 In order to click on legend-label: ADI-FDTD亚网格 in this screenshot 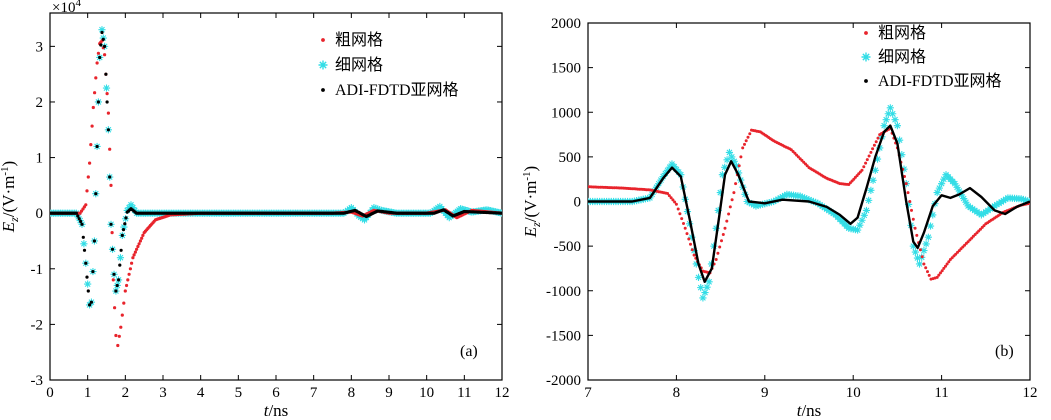, I will do `click(397, 90)`.